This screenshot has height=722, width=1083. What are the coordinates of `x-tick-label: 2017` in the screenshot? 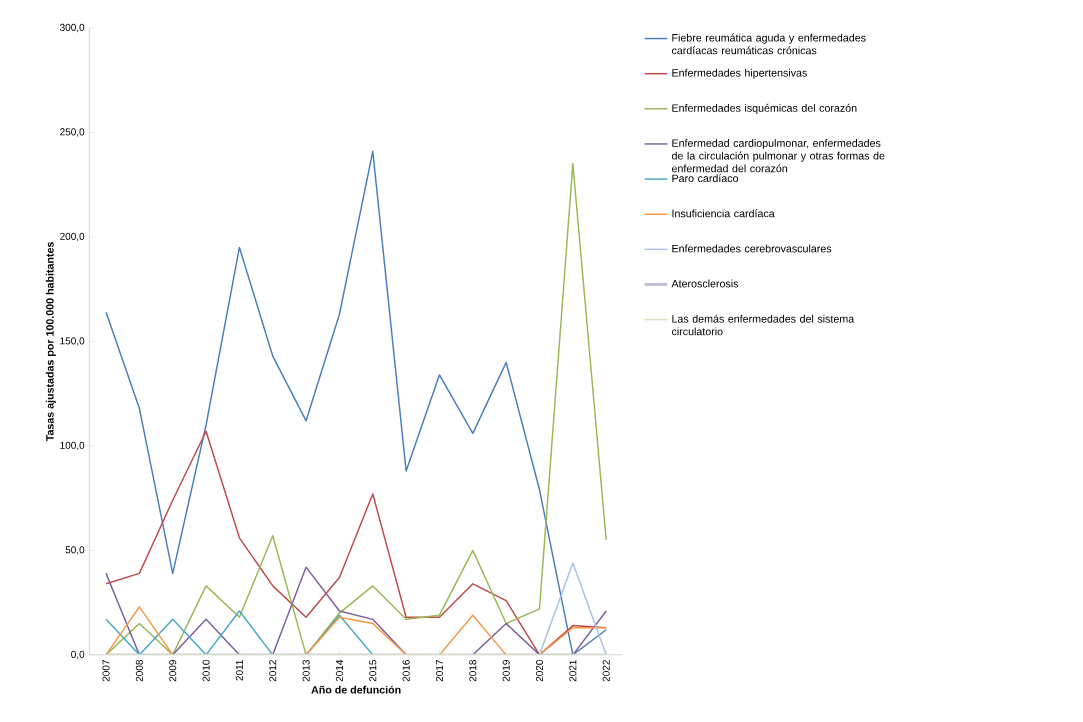 It's located at (439, 671).